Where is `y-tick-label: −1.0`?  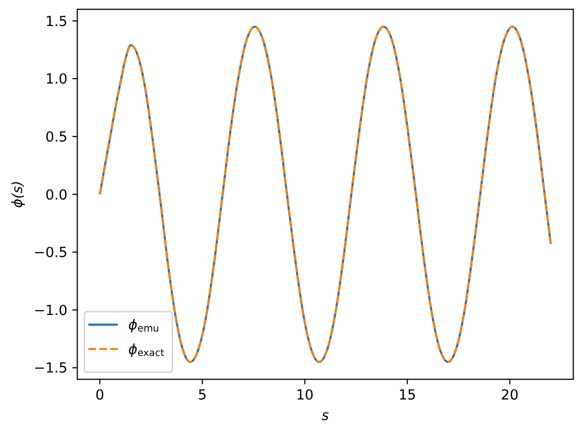 y-tick-label: −1.0 is located at coordinates (51, 310).